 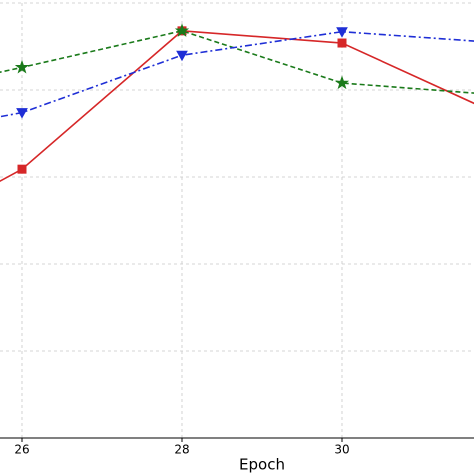 What do you see at coordinates (237, 62) in the screenshot?
I see `series-line` at bounding box center [237, 62].